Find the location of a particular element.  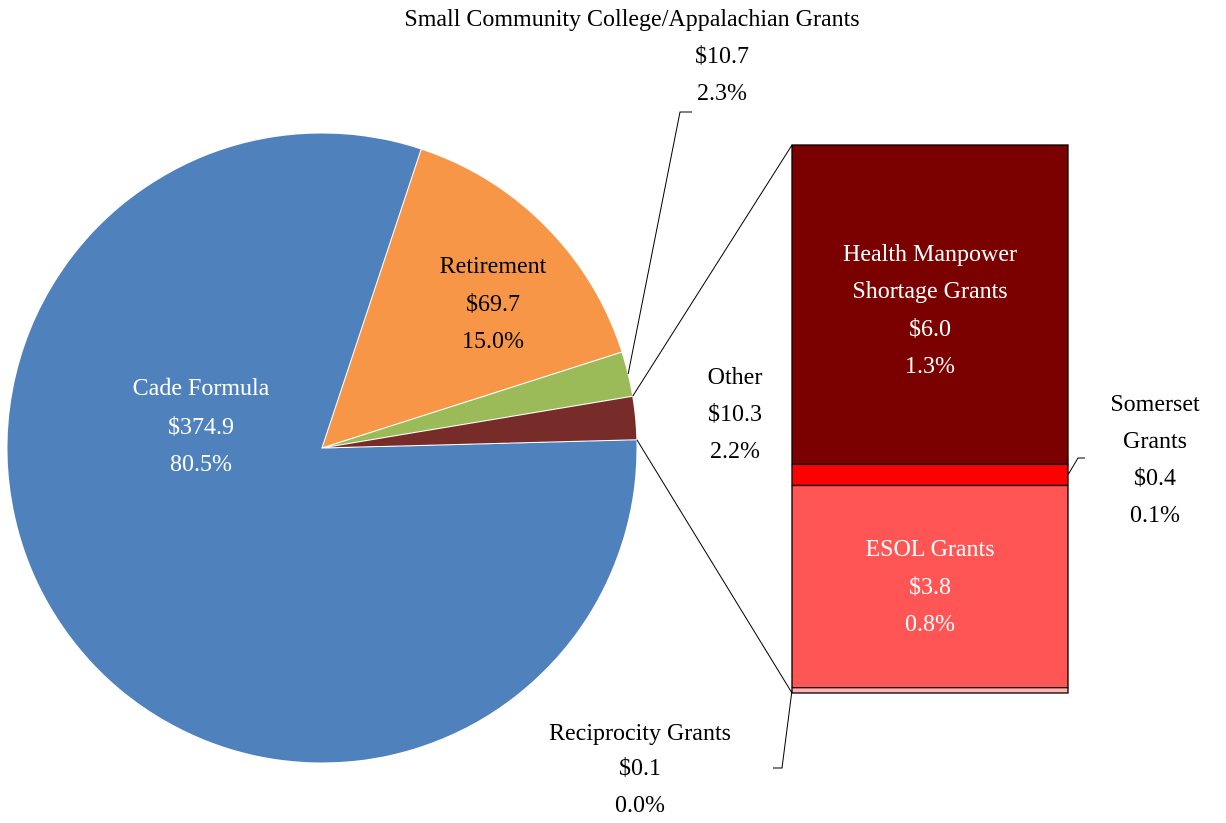

data-label-value: $69.7 is located at coordinates (493, 304).